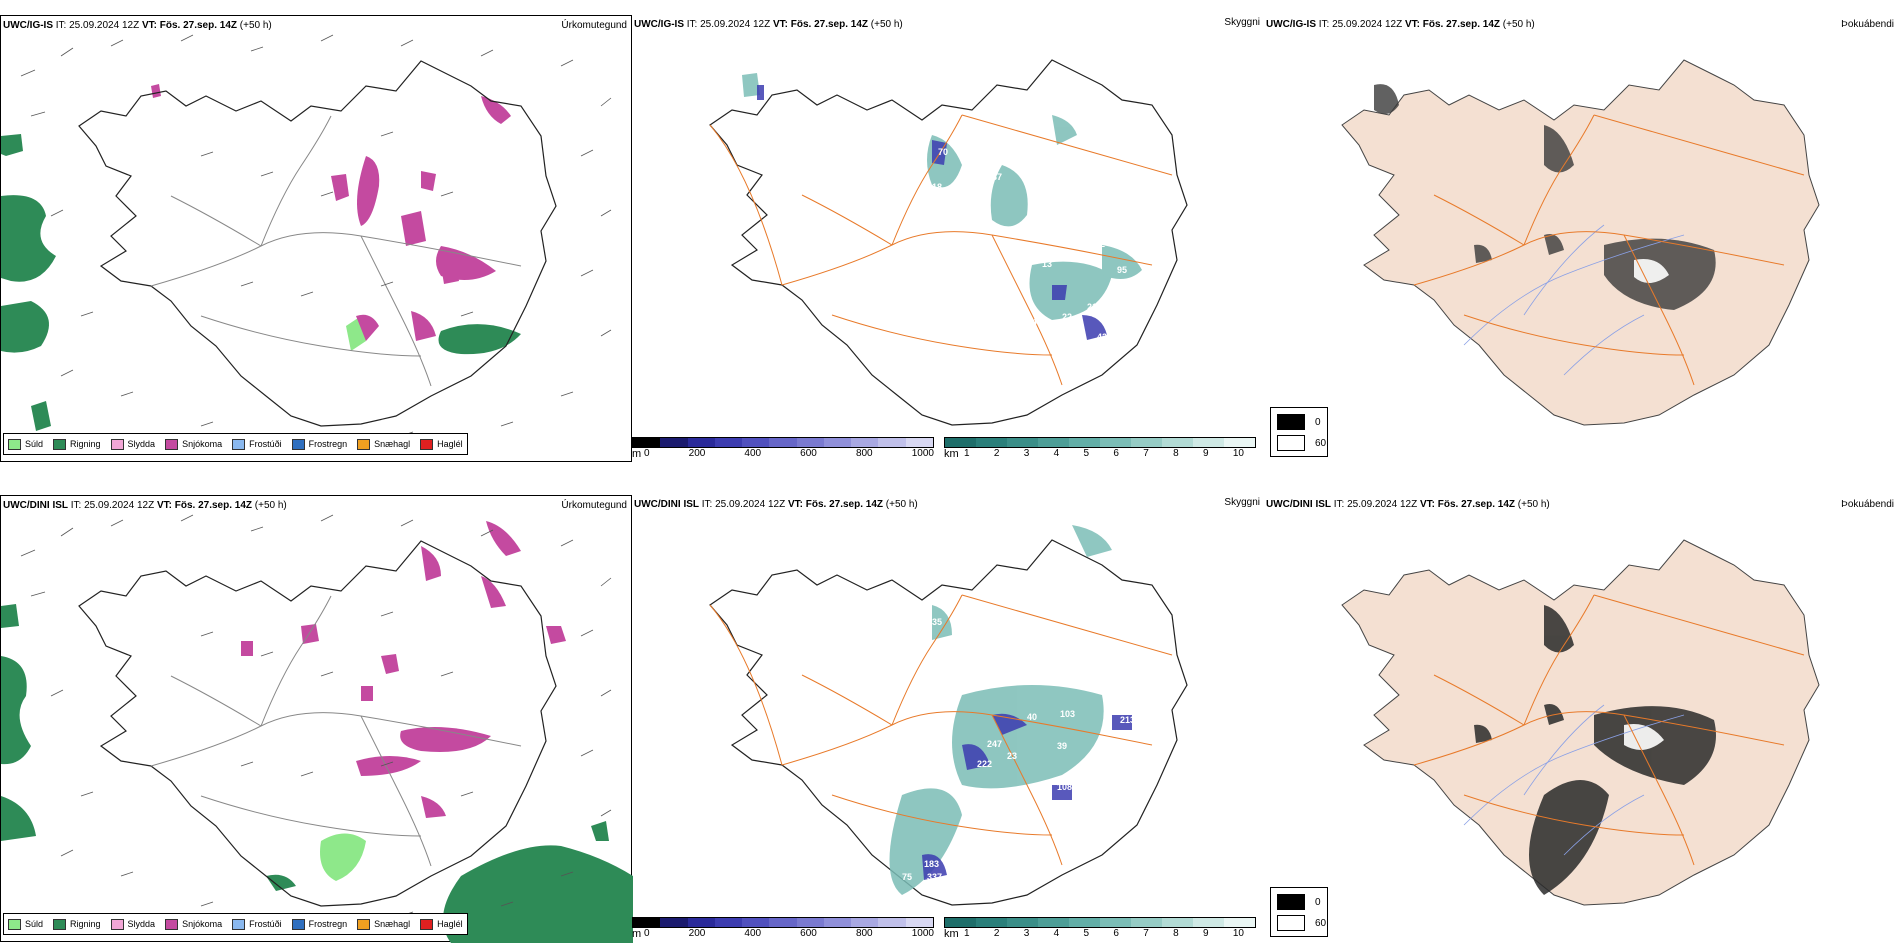  I want to click on vis-label: 108, so click(1064, 787).